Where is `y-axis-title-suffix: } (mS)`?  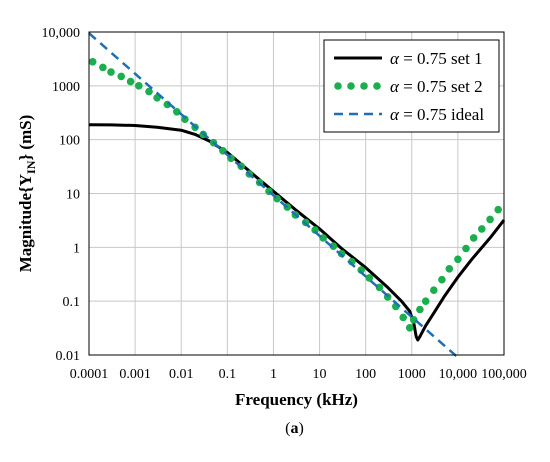 y-axis-title-suffix: } (mS) is located at coordinates (25, 138).